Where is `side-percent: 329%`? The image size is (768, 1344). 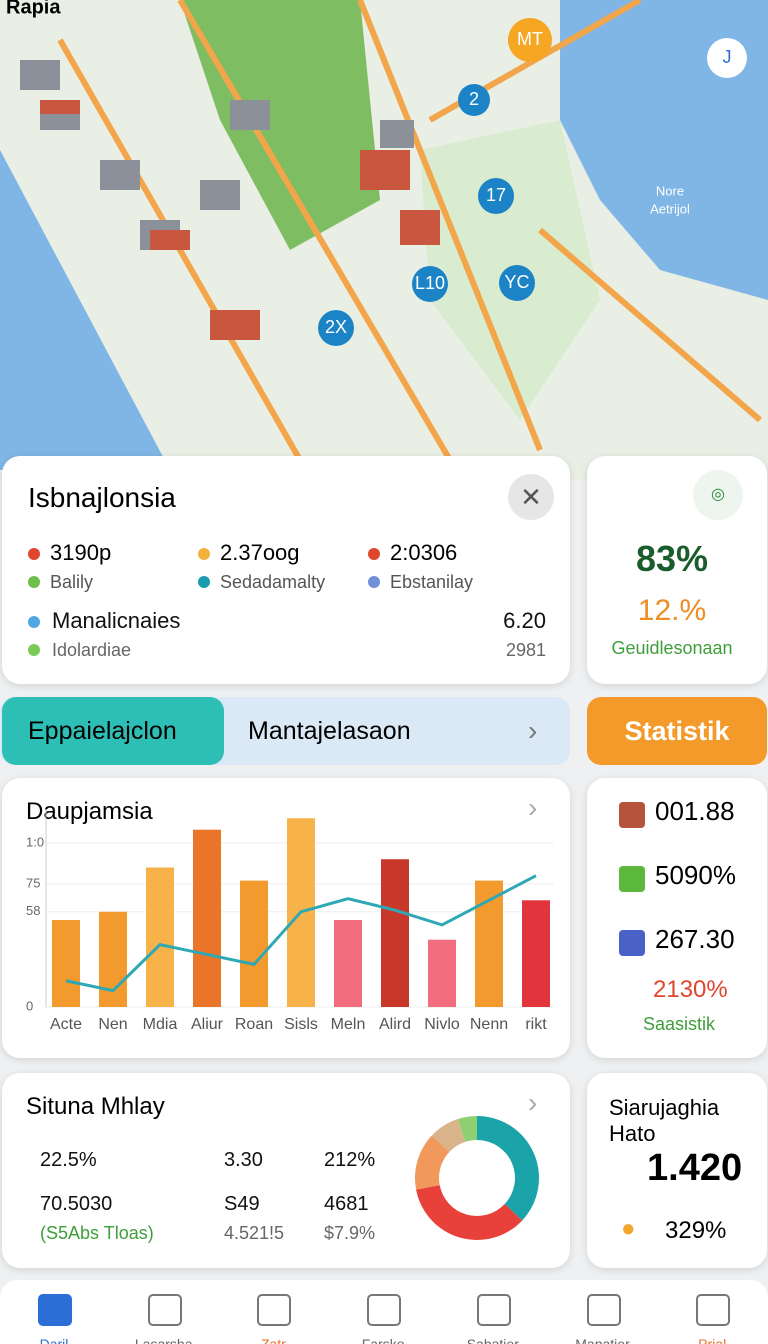 side-percent: 329% is located at coordinates (696, 1230).